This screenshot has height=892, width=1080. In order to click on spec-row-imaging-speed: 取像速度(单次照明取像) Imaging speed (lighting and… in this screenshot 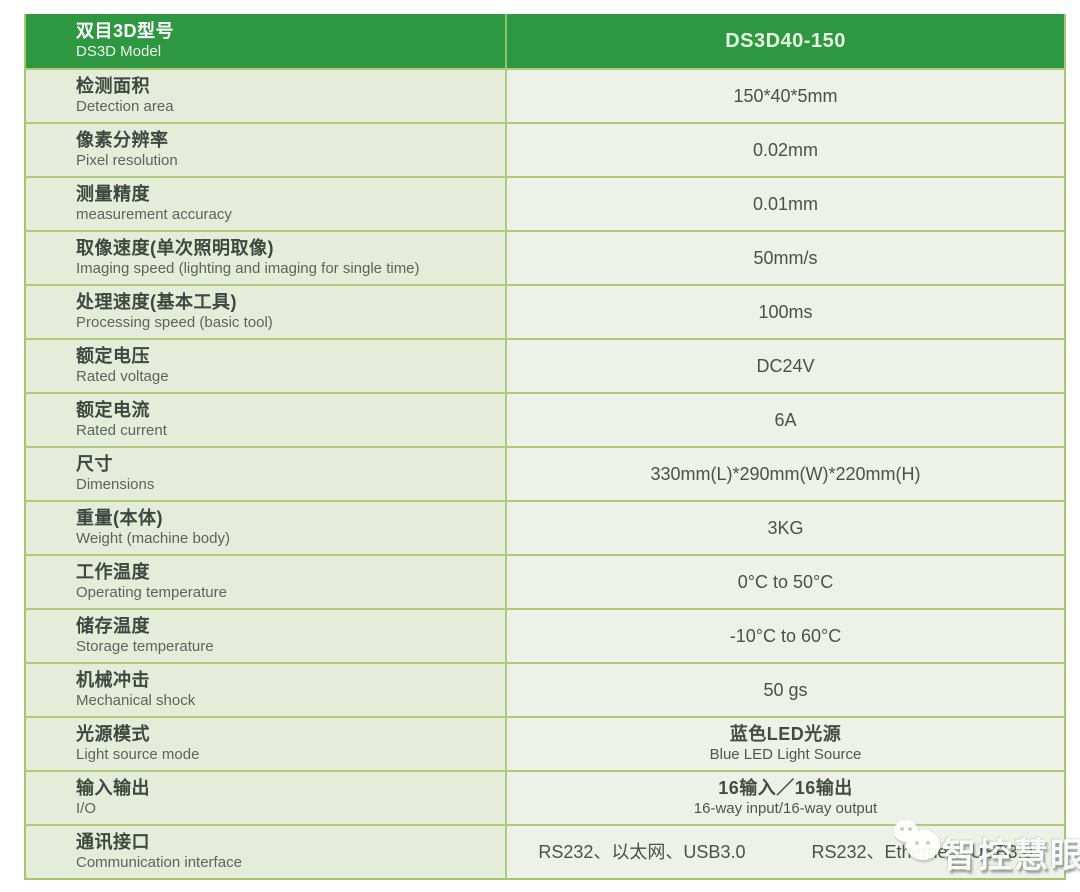, I will do `click(545, 257)`.